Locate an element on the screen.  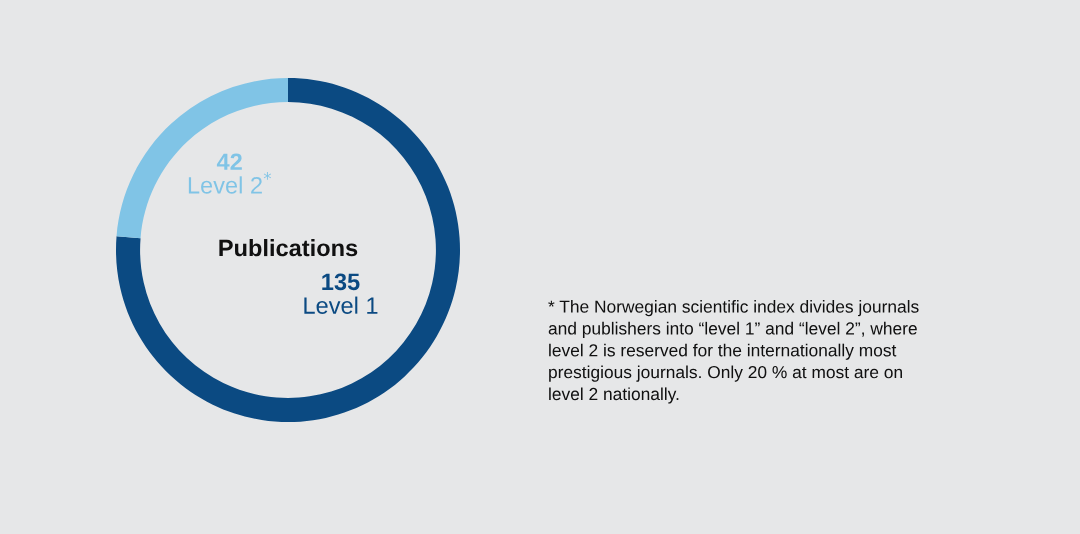
text: Publications is located at coordinates (288, 247).